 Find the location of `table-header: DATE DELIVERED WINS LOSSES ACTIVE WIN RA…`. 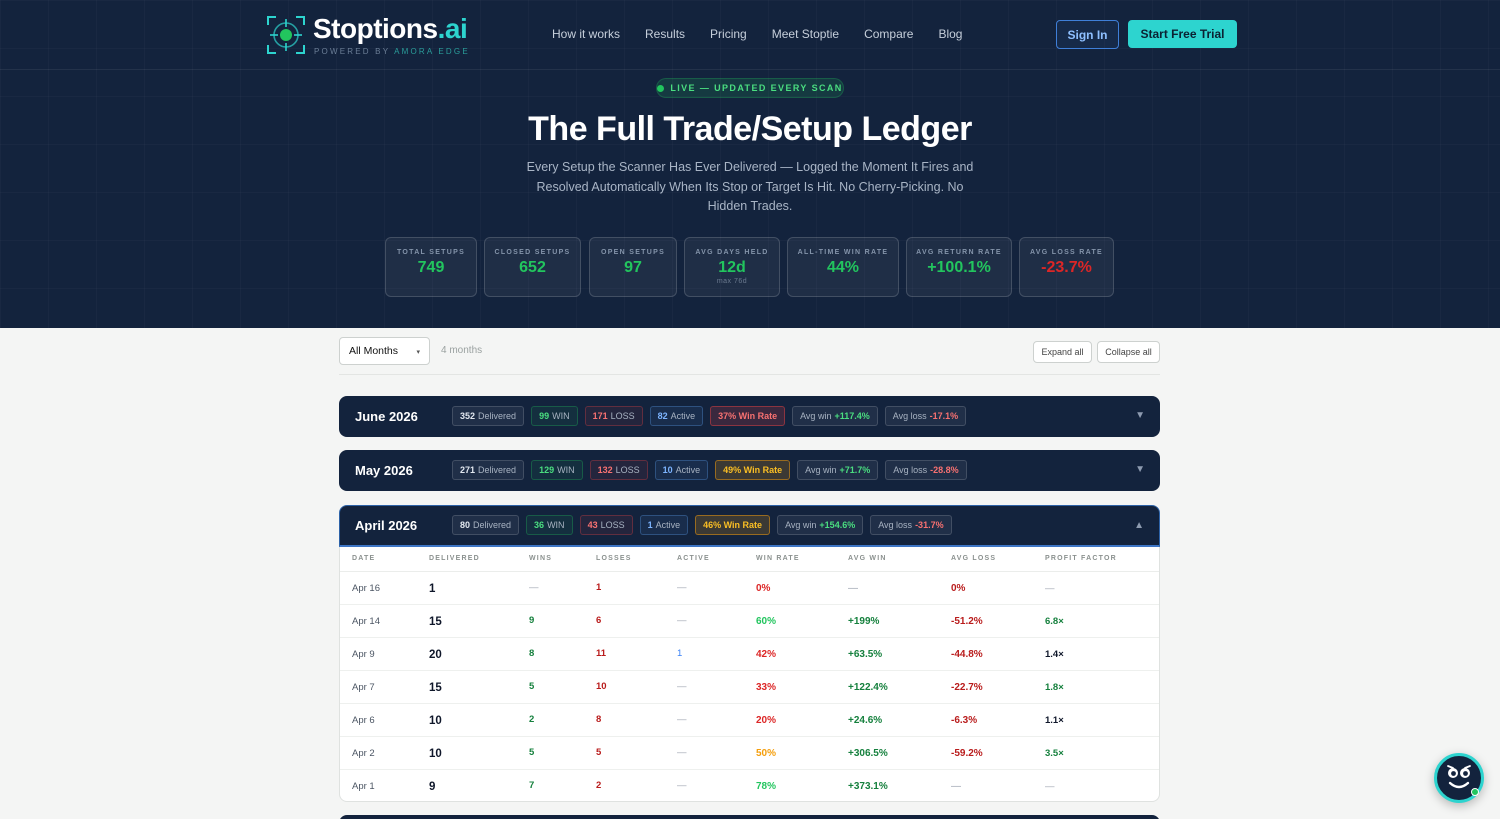

table-header: DATE DELIVERED WINS LOSSES ACTIVE WIN RA… is located at coordinates (749, 559).